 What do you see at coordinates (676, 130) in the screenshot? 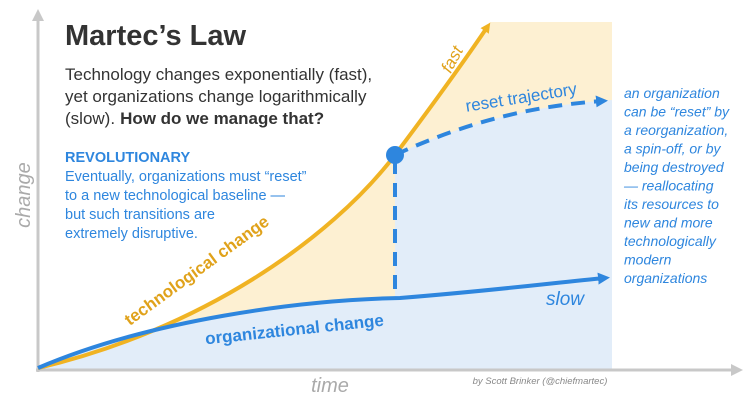
I see `note-line: a reorganization,` at bounding box center [676, 130].